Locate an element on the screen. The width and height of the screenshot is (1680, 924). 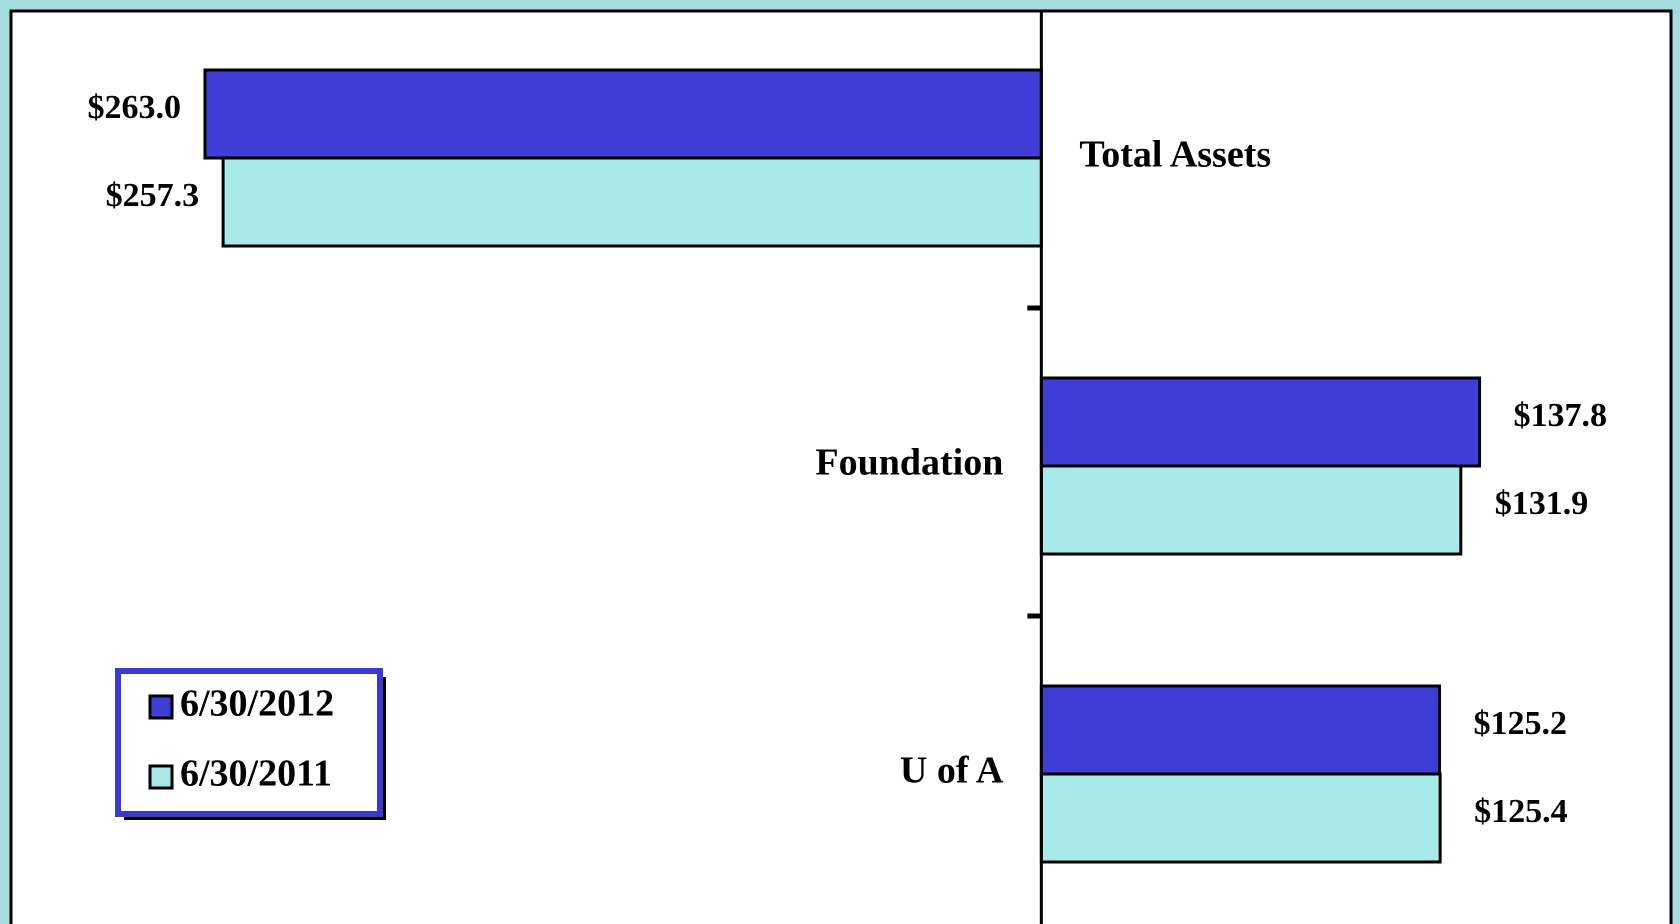
category-label: U of A is located at coordinates (952, 771).